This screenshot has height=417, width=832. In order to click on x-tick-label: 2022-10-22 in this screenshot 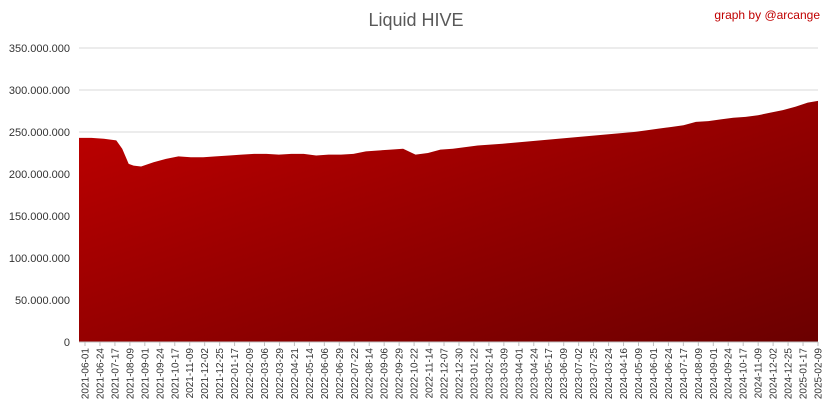, I will do `click(415, 374)`.